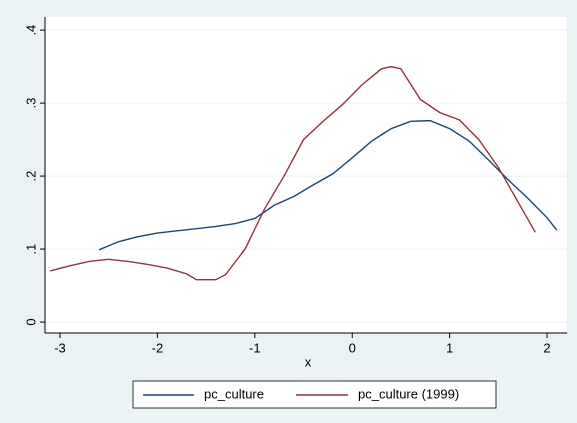 The width and height of the screenshot is (577, 423). Describe the element at coordinates (234, 393) in the screenshot. I see `legend-label: pc_culture` at that location.